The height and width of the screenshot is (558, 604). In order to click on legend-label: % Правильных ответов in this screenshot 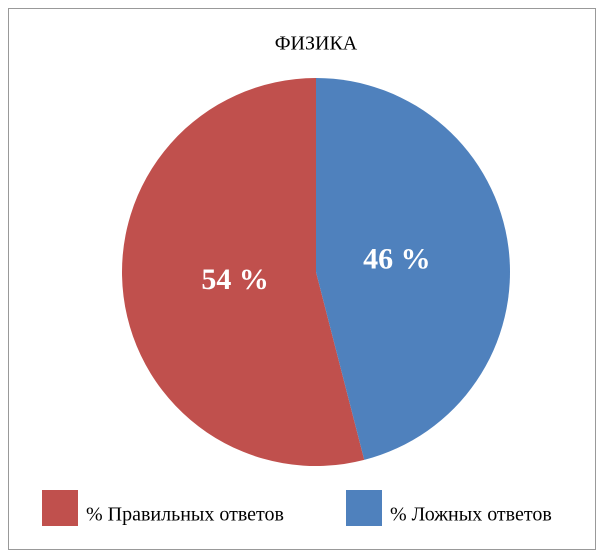, I will do `click(185, 515)`.